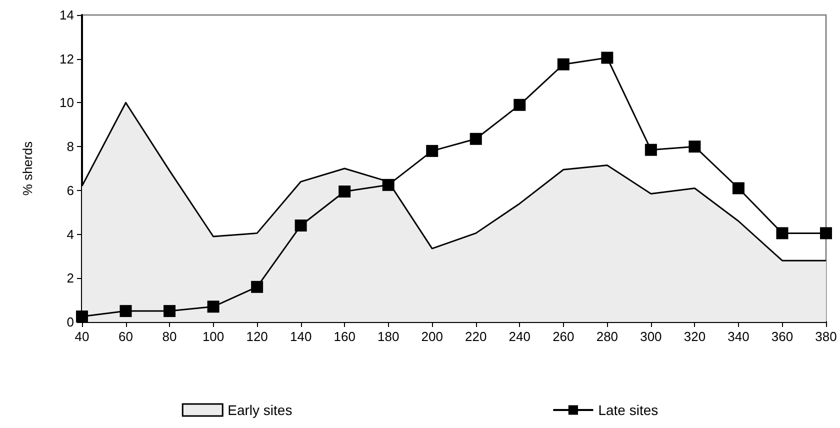 This screenshot has height=428, width=840. I want to click on x-tick-label: 80, so click(169, 336).